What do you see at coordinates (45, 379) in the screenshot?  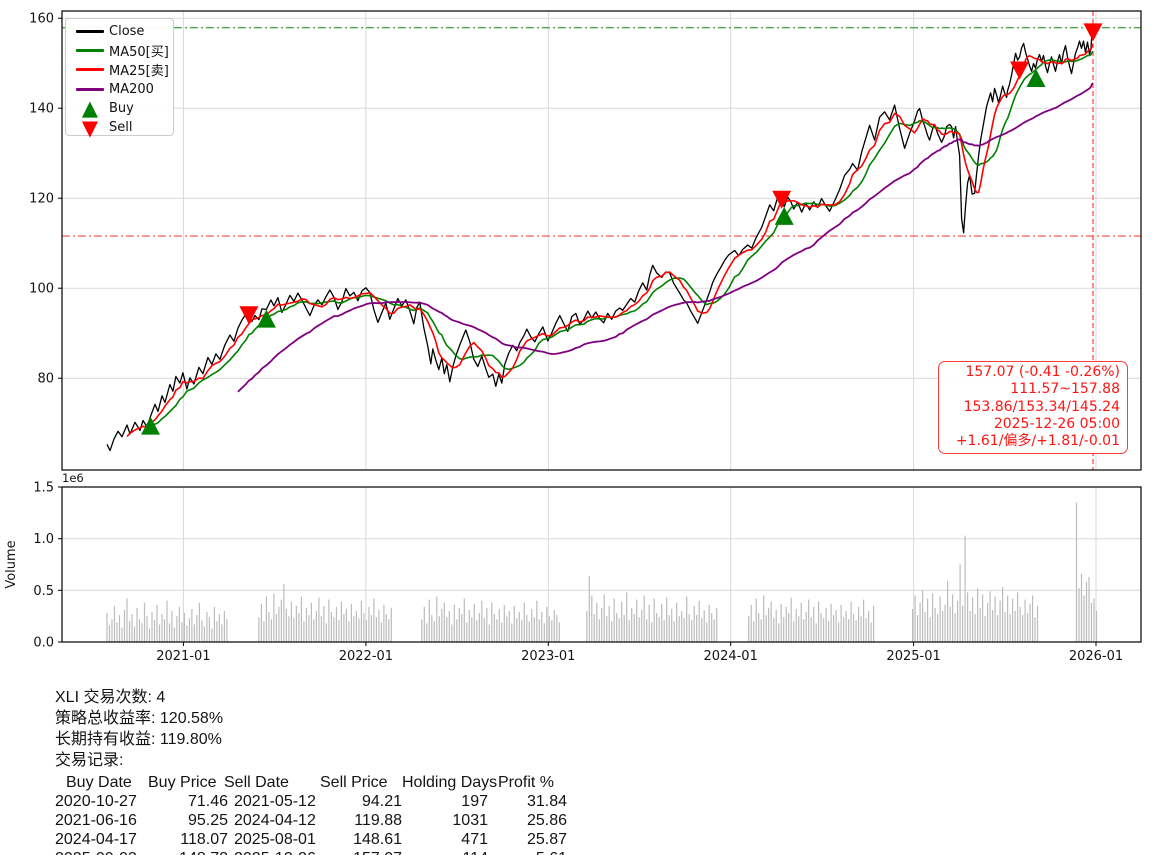 I see `svg-text: 80` at bounding box center [45, 379].